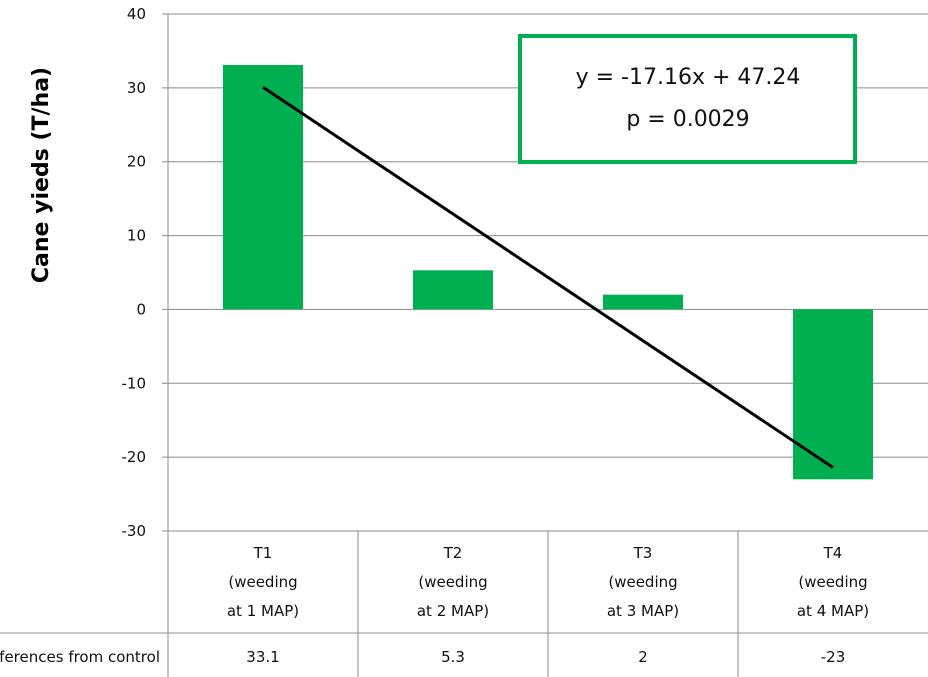  I want to click on y-tick-label: -10, so click(134, 383).